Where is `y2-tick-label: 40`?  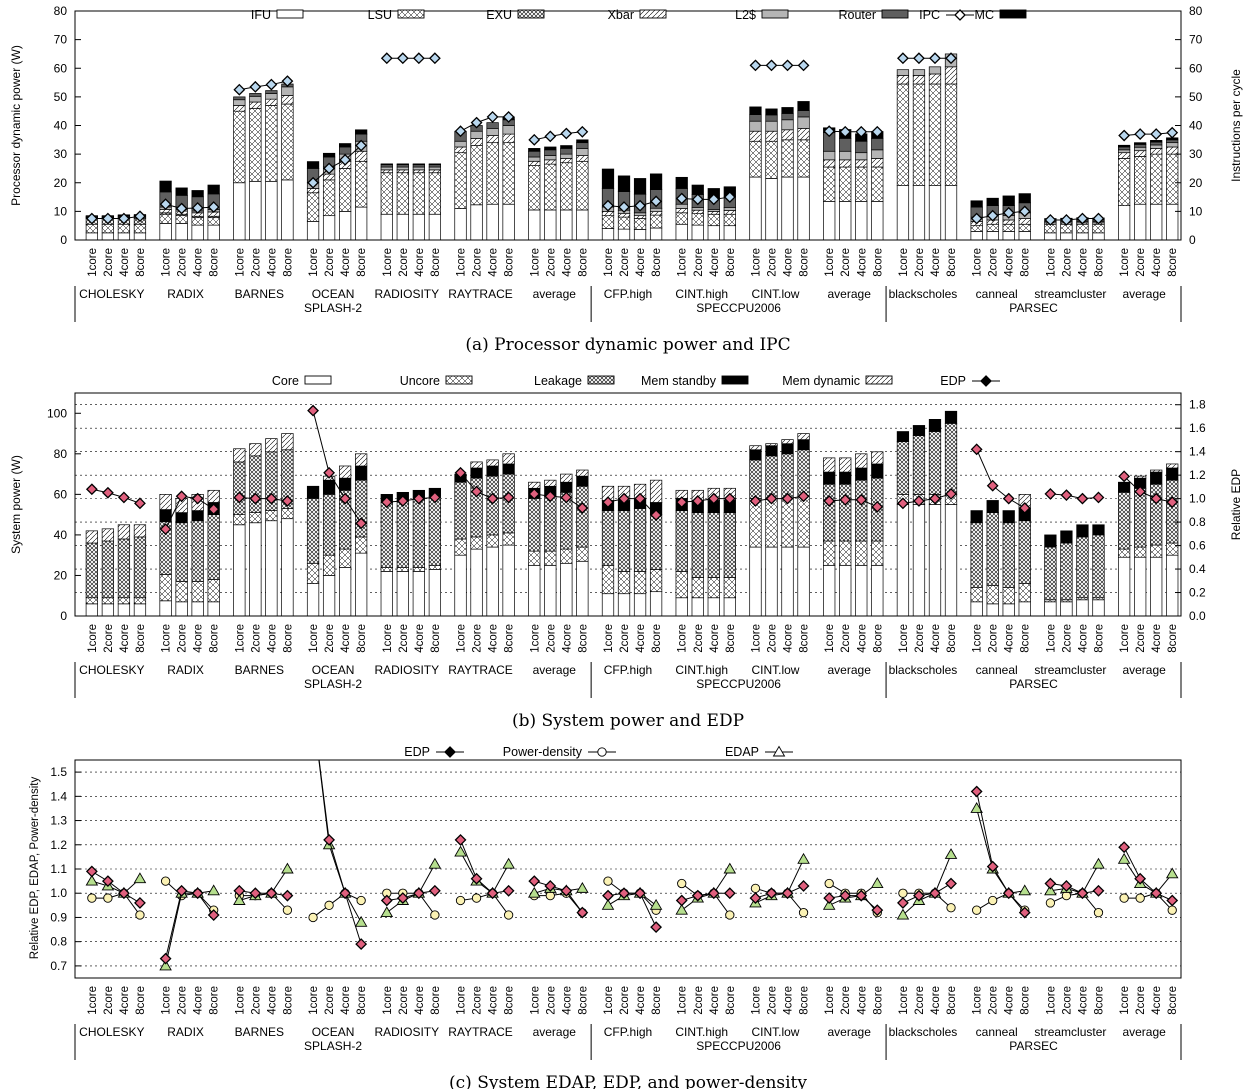
y2-tick-label: 40 is located at coordinates (1196, 126).